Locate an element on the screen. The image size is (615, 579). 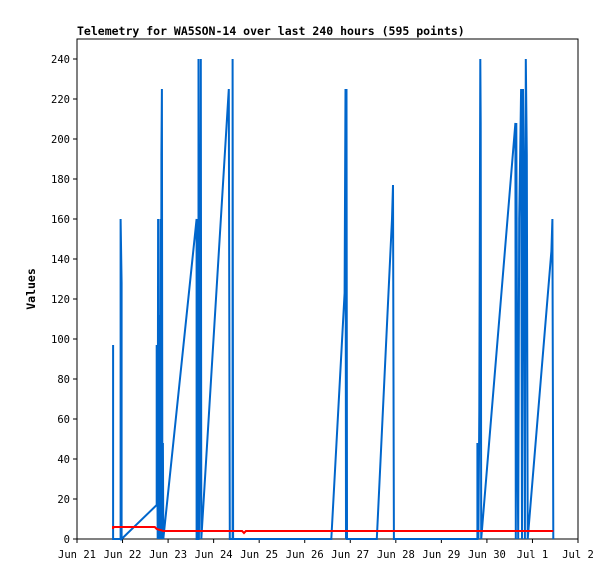
y-axis: 0 20 40 60 80 100 120 140 160 180 200 220 240 is located at coordinates (64, 300).